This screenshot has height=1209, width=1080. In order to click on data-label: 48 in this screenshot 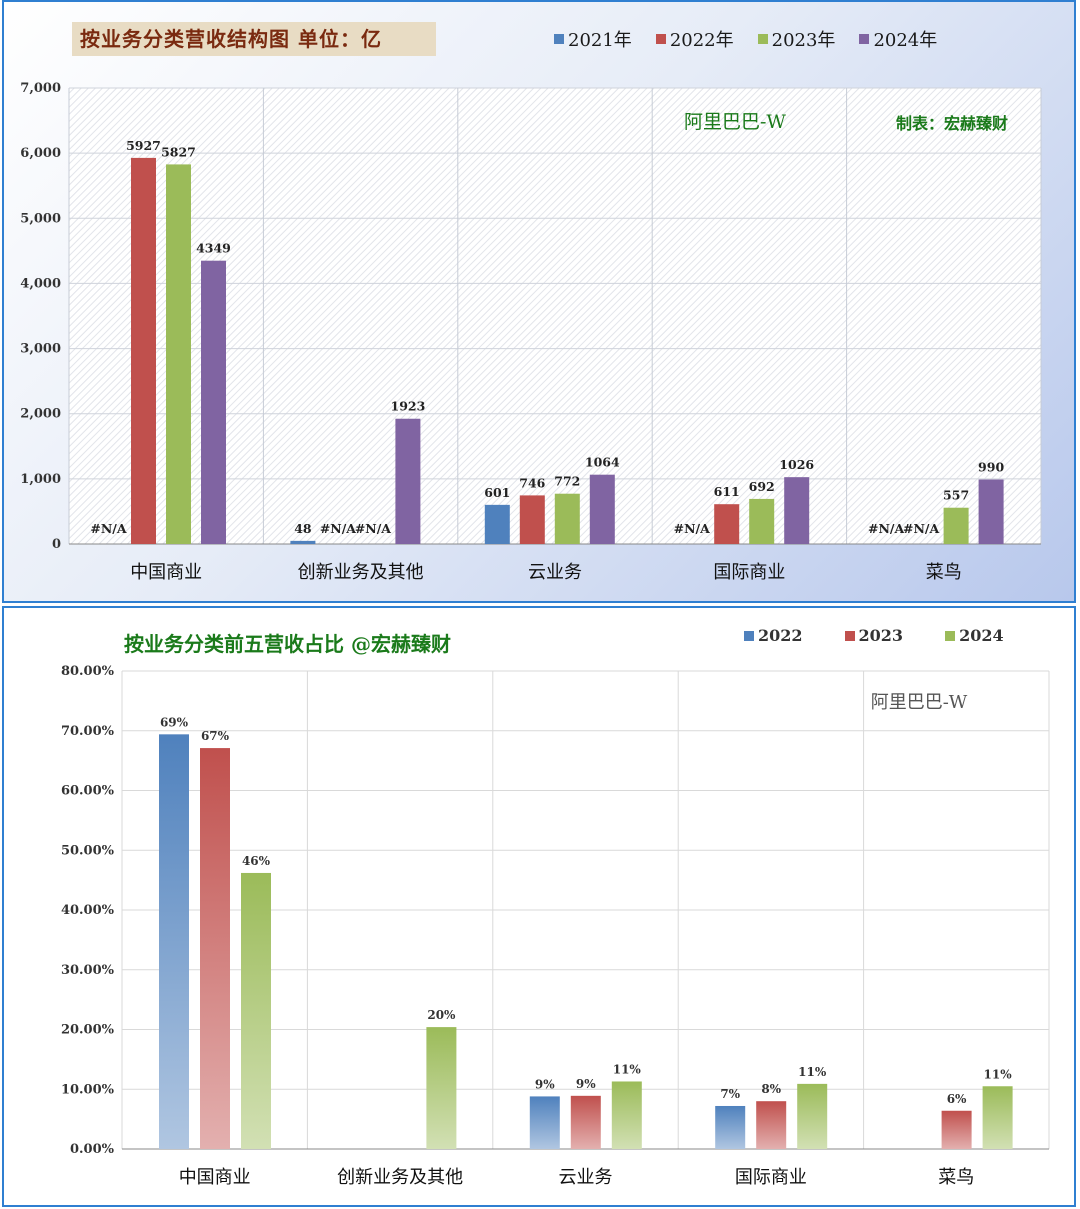, I will do `click(303, 528)`.